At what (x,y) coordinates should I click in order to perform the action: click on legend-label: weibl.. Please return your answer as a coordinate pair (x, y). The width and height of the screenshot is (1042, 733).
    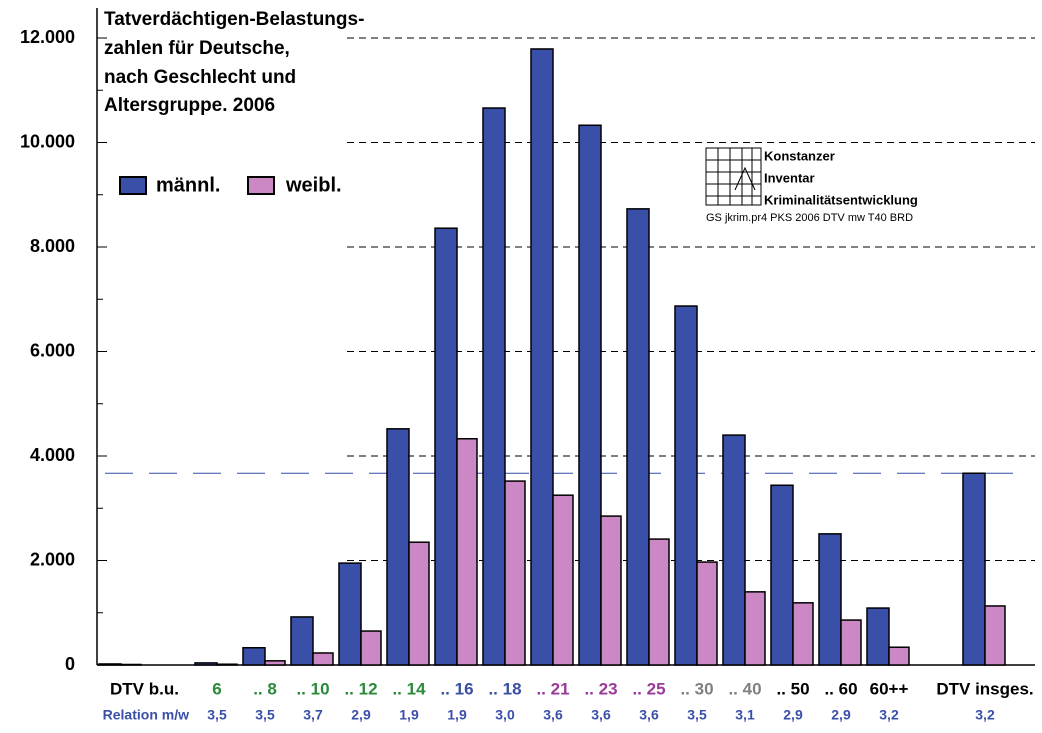
    Looking at the image, I should click on (313, 185).